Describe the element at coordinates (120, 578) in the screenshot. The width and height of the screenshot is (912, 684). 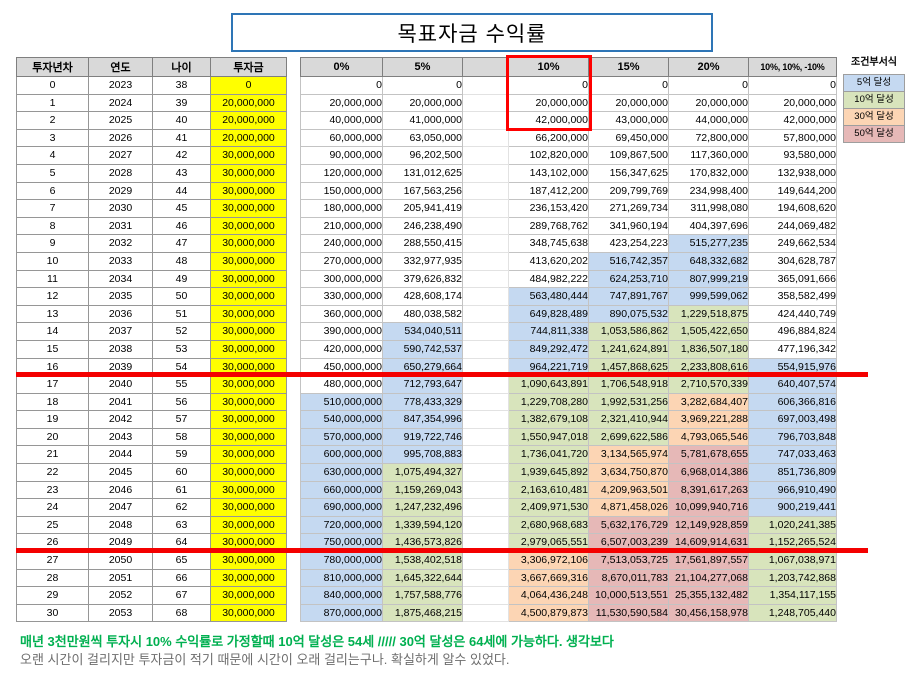
I see `cell: 2051` at that location.